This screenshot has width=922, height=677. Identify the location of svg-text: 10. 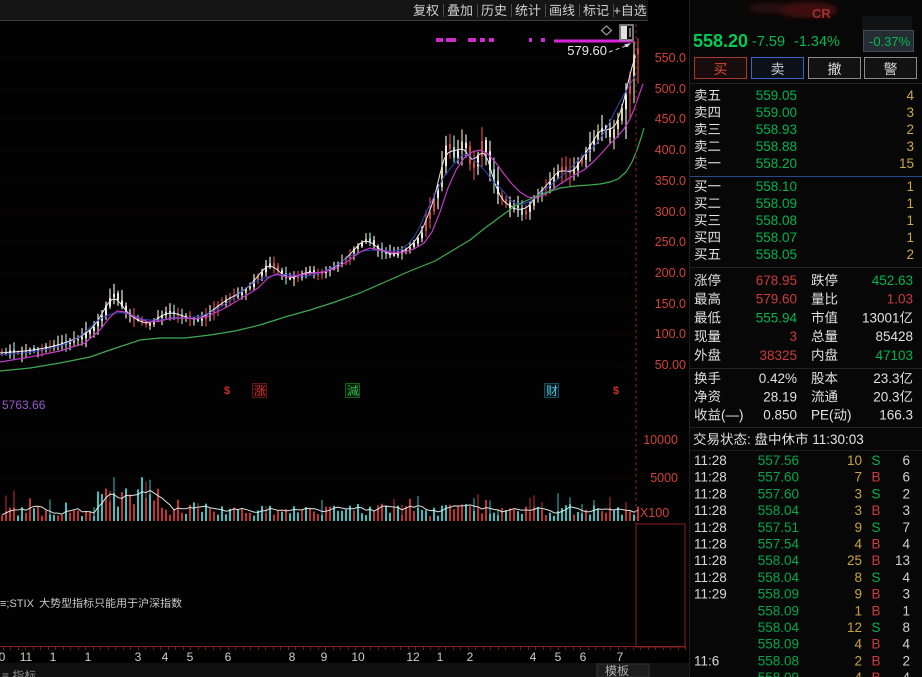
(358, 657).